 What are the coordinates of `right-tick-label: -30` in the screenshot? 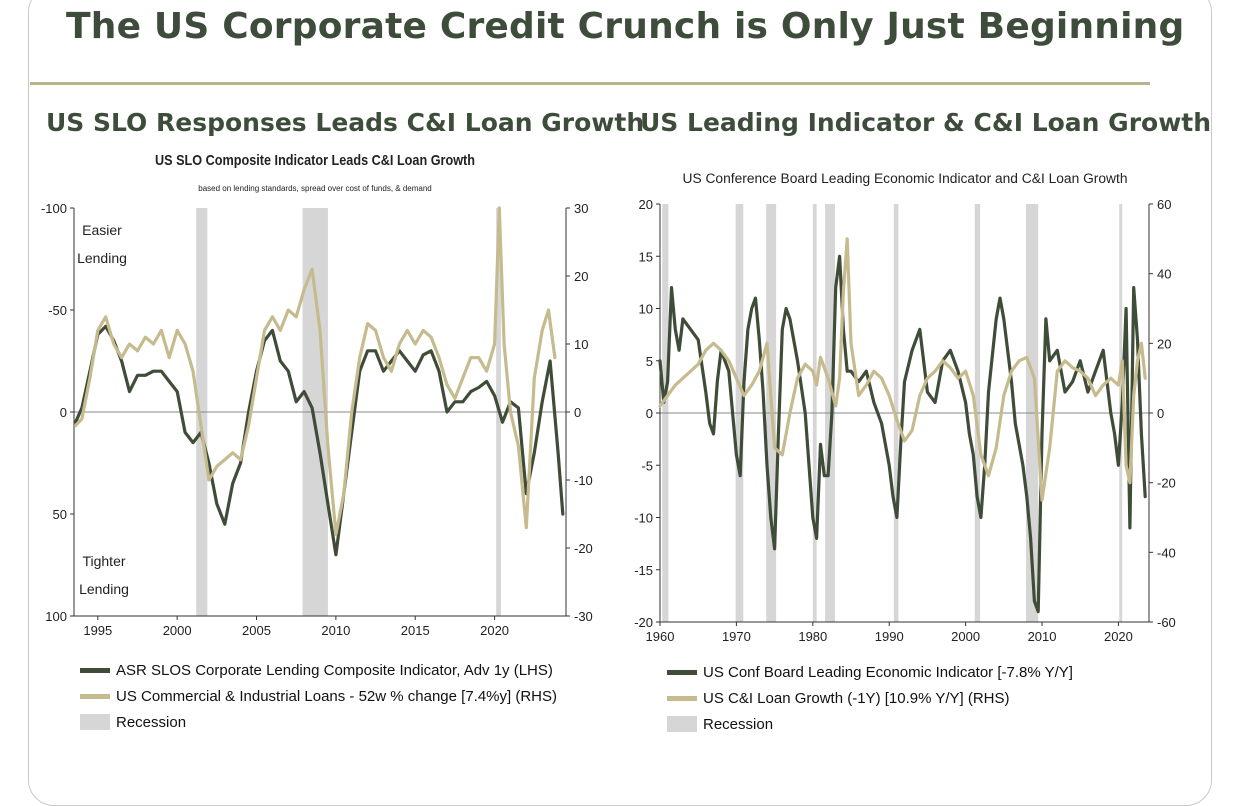 It's located at (583, 616).